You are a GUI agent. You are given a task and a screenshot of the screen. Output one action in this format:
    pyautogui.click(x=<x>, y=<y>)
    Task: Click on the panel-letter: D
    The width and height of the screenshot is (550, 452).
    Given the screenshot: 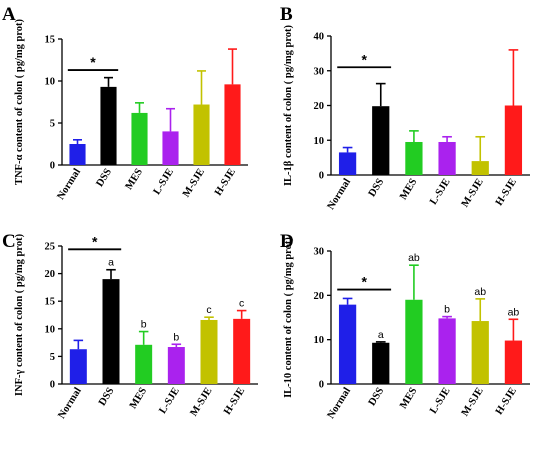 What is the action you would take?
    pyautogui.click(x=287, y=241)
    